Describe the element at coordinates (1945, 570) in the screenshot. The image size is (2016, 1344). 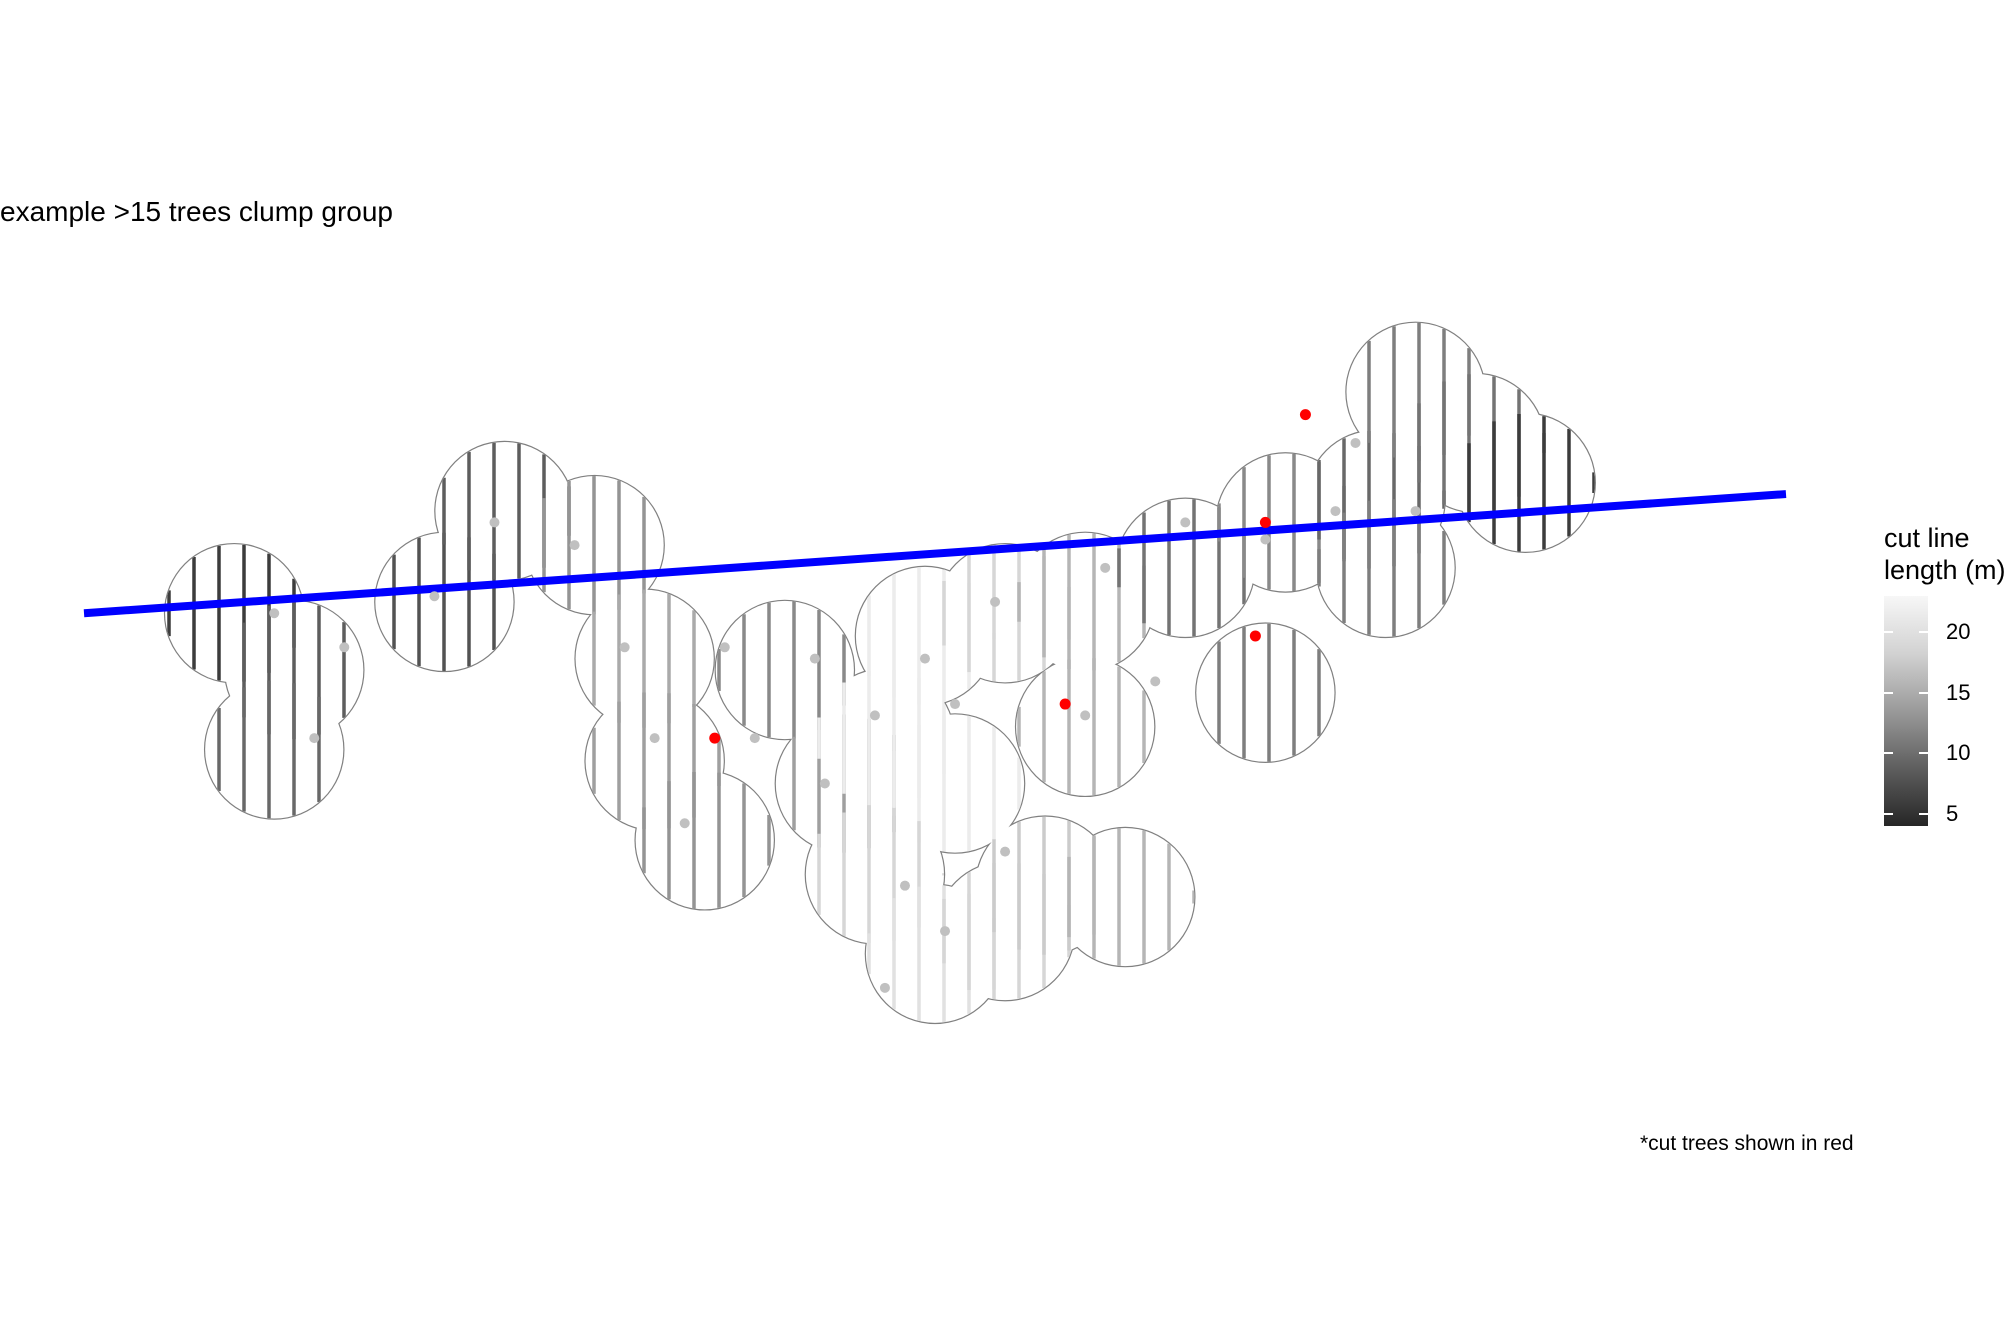
I see `legend-title-line2: length (m)` at that location.